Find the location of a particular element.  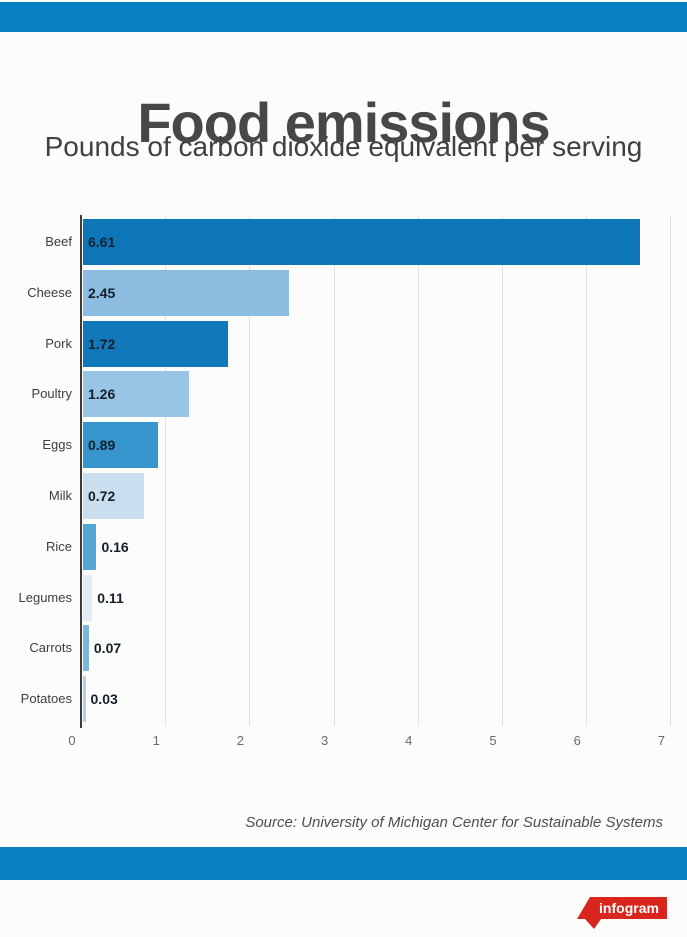

header-accent-band is located at coordinates (343, 17).